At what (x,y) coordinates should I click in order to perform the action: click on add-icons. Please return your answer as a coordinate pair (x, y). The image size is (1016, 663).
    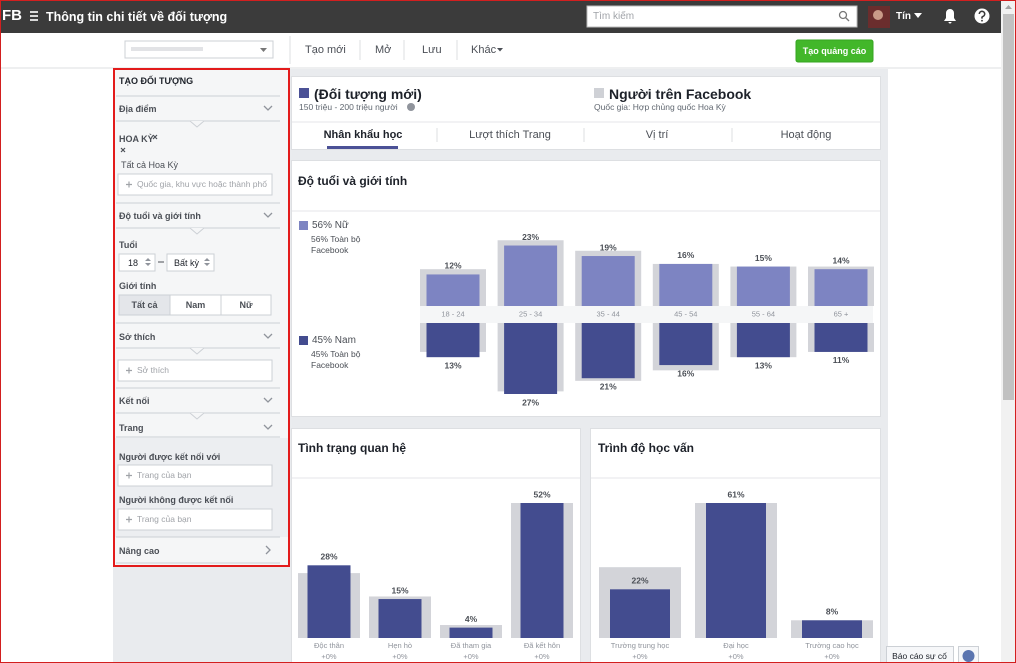
    Looking at the image, I should click on (129, 352).